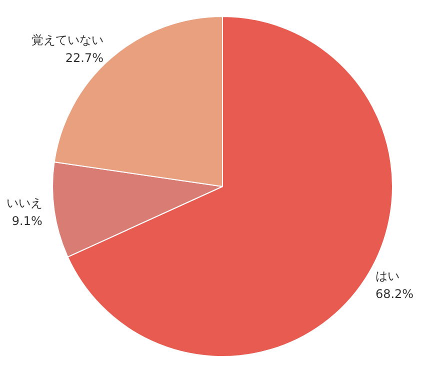 This screenshot has width=434, height=372. Describe the element at coordinates (84, 58) in the screenshot. I see `data-label: 22.7%` at that location.